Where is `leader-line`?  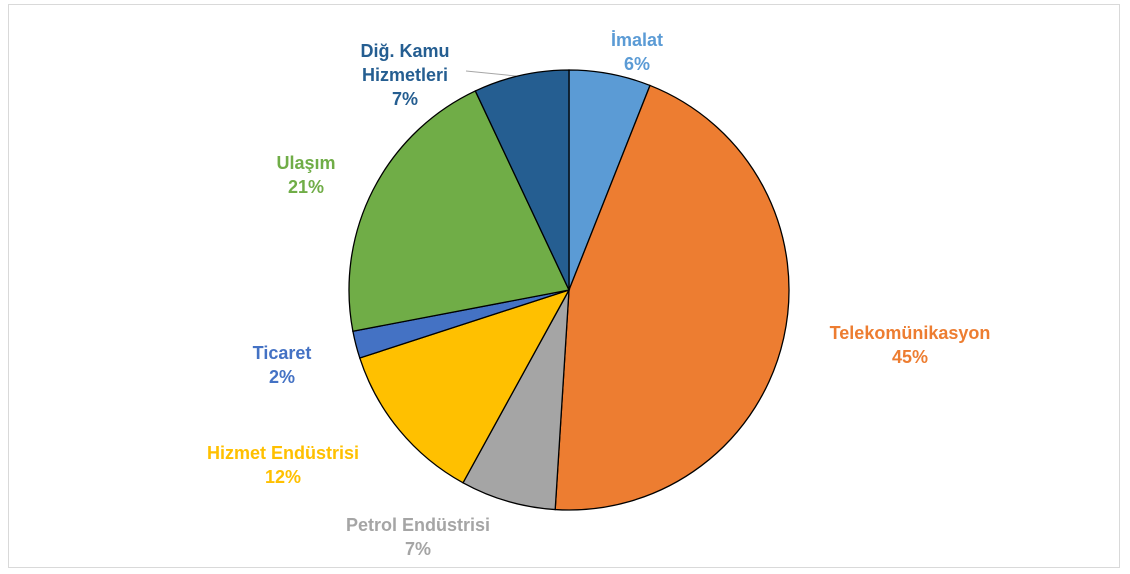 leader-line is located at coordinates (491, 73).